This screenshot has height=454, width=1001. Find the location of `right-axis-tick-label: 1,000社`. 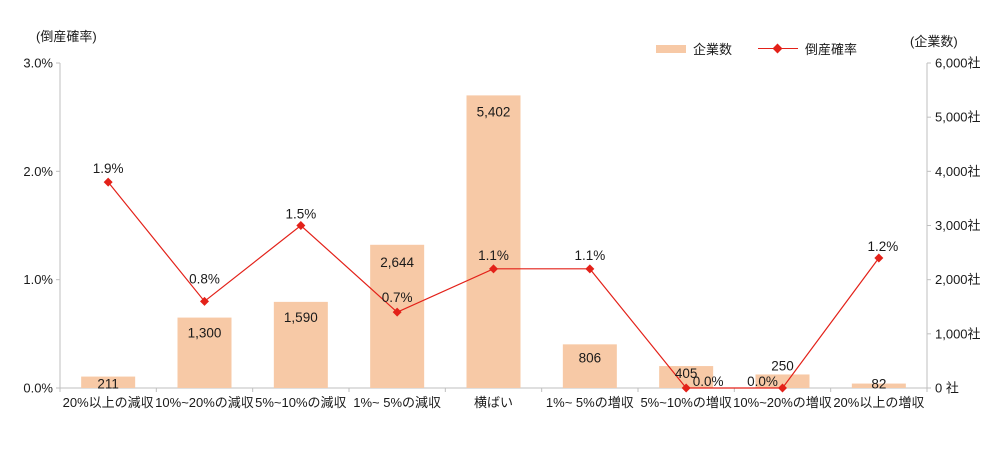

right-axis-tick-label: 1,000社 is located at coordinates (958, 333).